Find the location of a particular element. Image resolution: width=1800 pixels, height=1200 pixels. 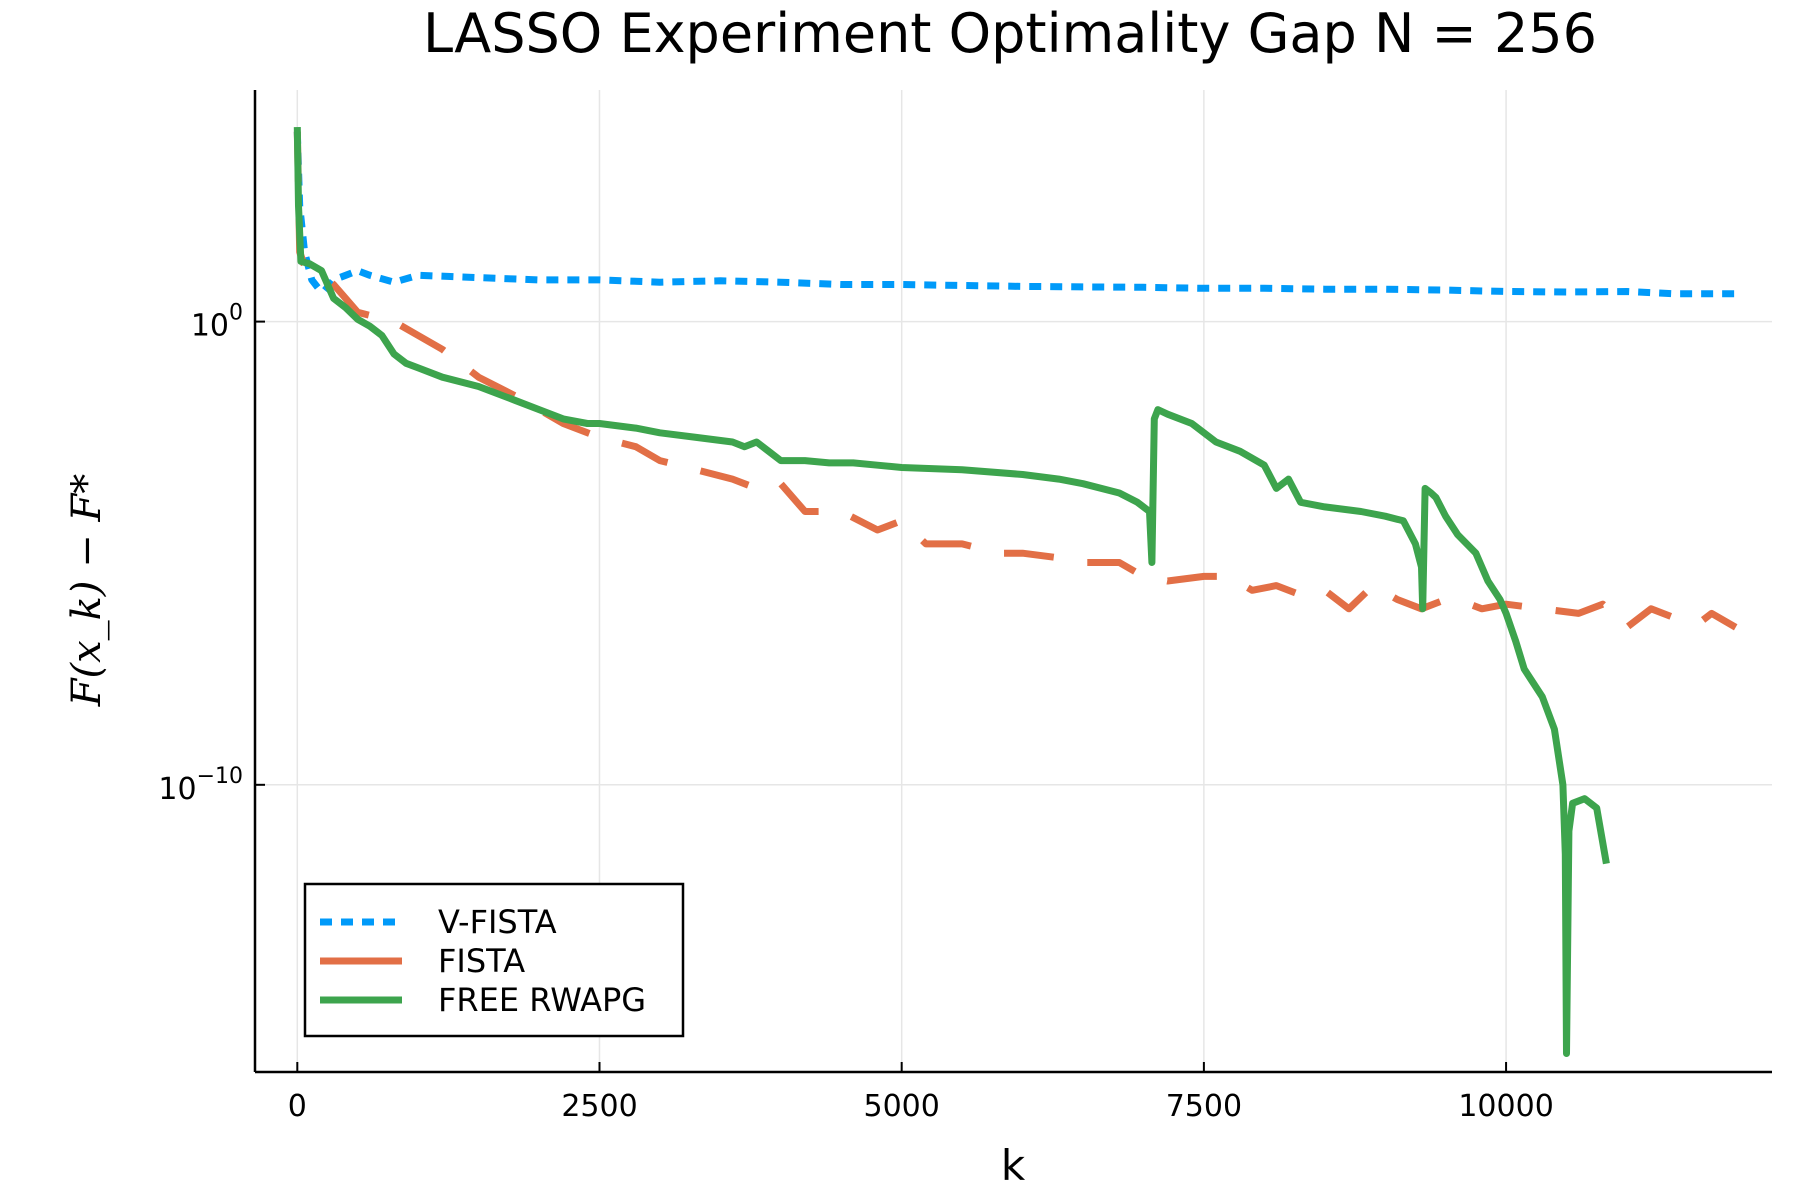

y-tick-label: 100 is located at coordinates (217, 322).